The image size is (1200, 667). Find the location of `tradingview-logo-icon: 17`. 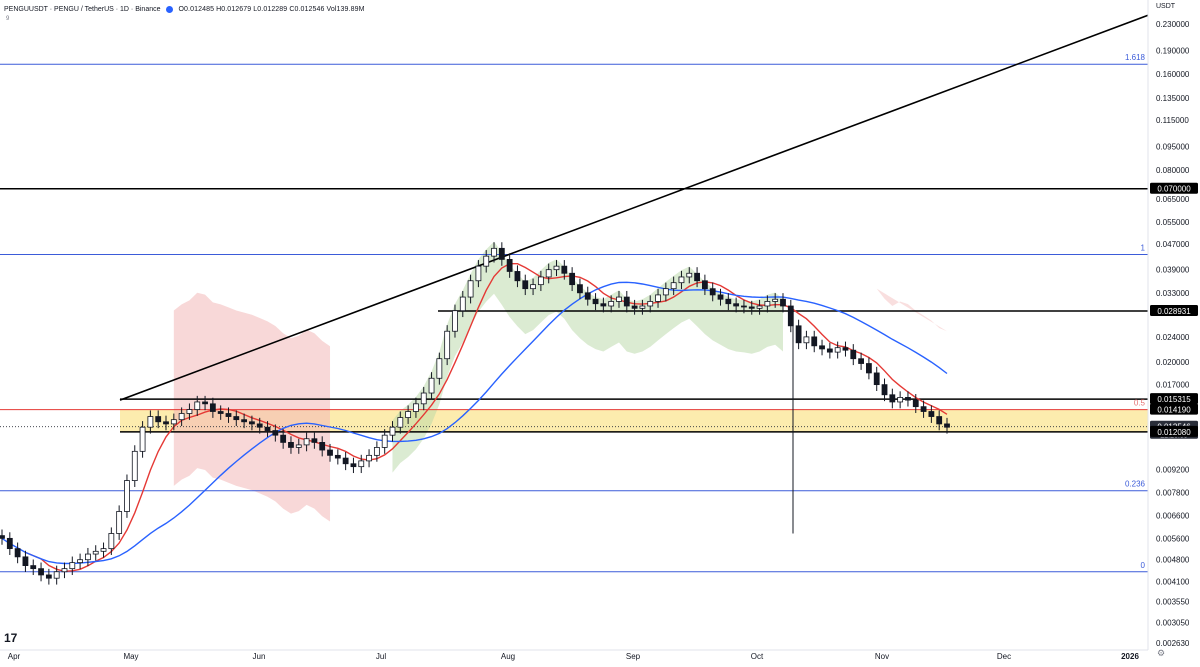

tradingview-logo-icon: 17 is located at coordinates (11, 638).